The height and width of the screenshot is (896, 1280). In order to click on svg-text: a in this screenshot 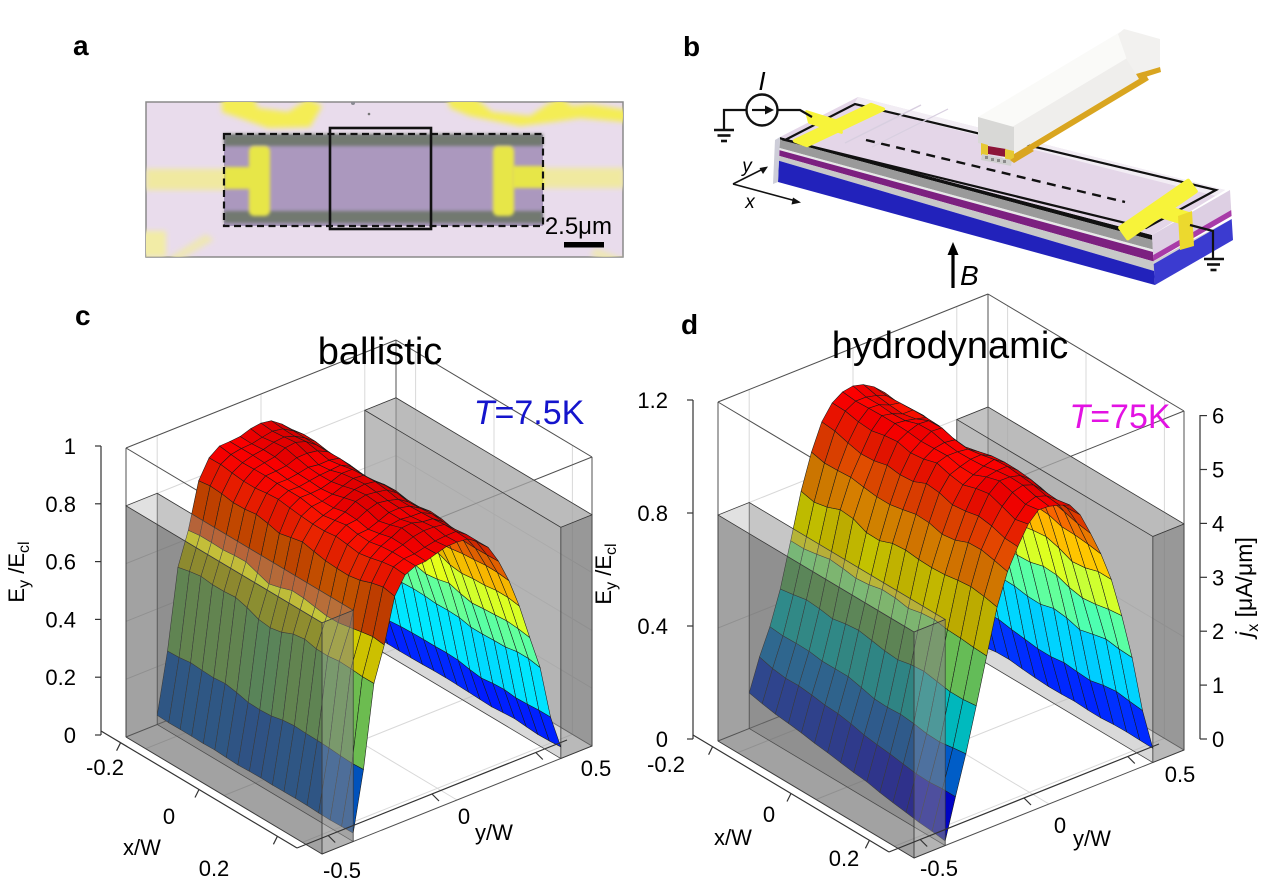, I will do `click(81, 45)`.